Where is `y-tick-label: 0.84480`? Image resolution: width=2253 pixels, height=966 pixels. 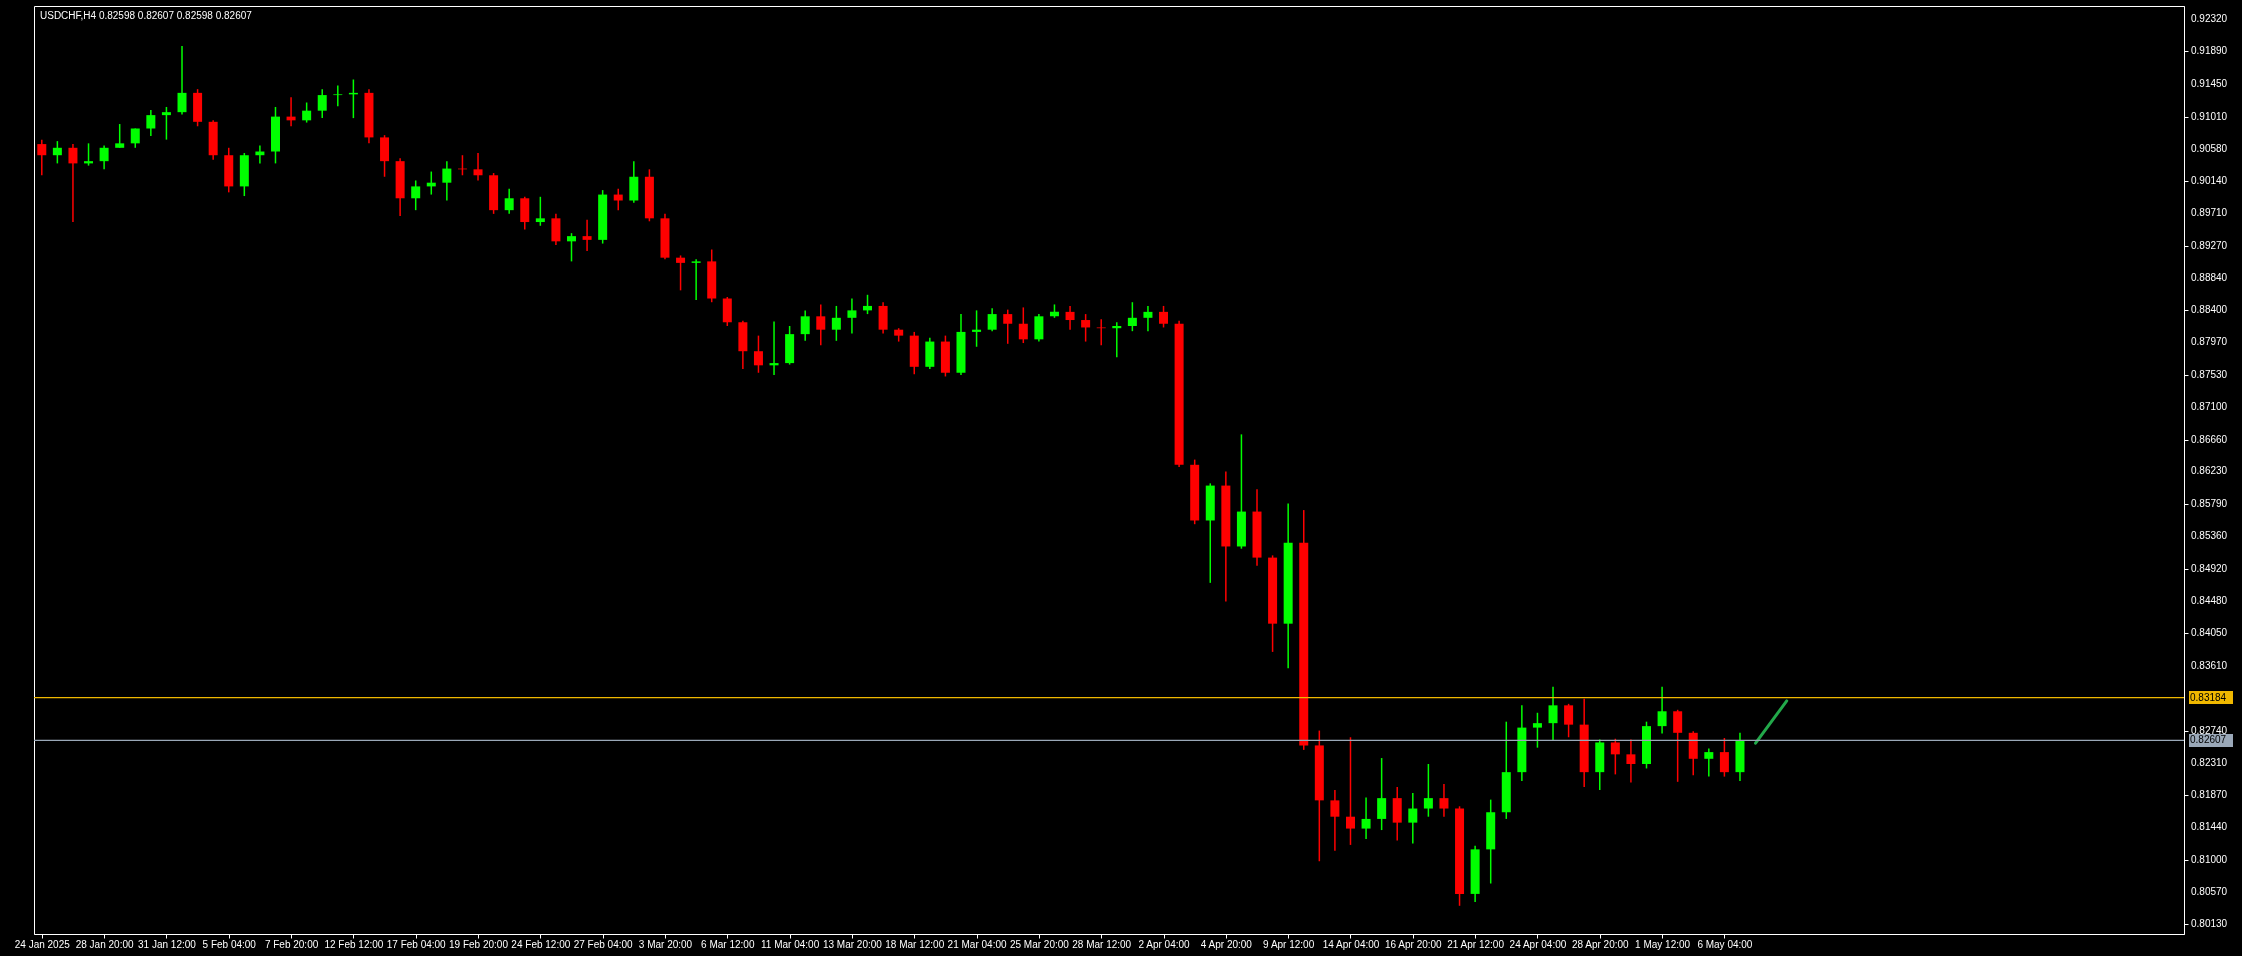
y-tick-label: 0.84480 is located at coordinates (2209, 601).